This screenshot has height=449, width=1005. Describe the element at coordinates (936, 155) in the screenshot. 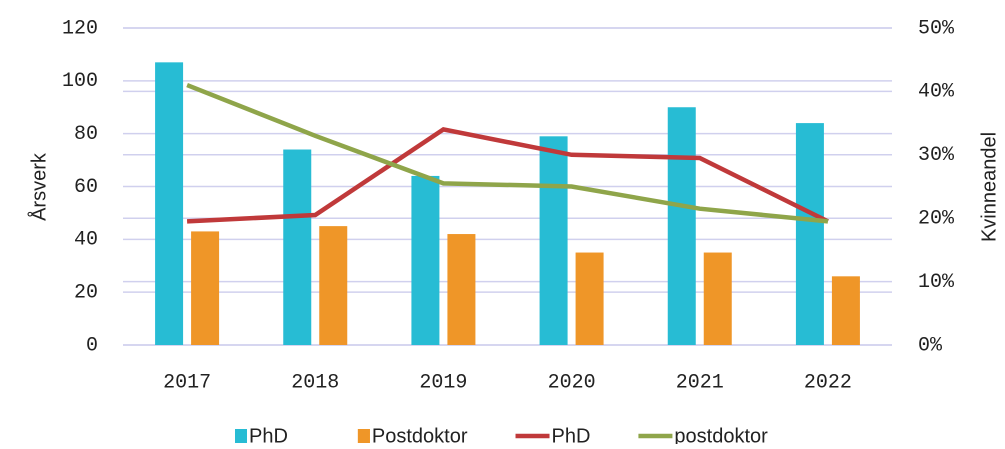

I see `y2-tick-label: 30%` at that location.